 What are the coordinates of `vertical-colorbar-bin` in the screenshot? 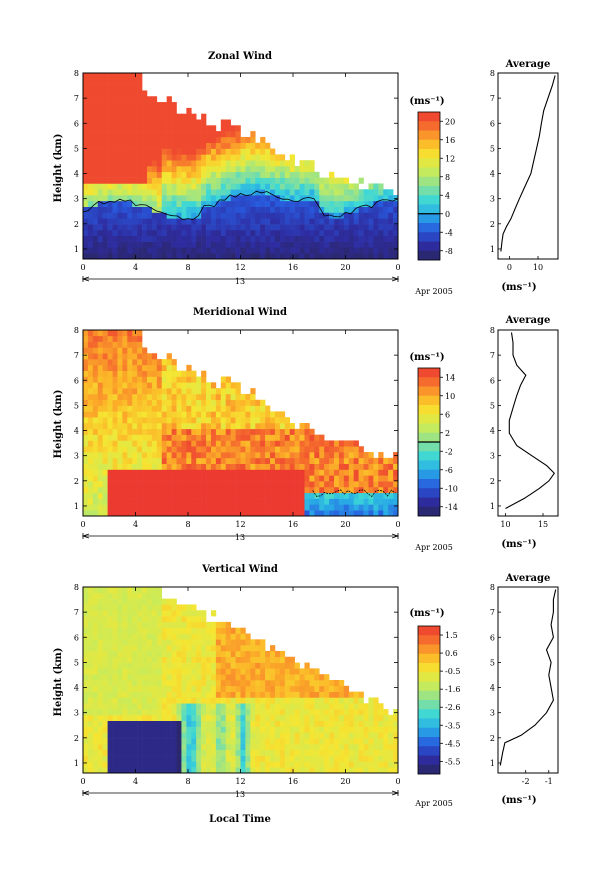 It's located at (429, 705).